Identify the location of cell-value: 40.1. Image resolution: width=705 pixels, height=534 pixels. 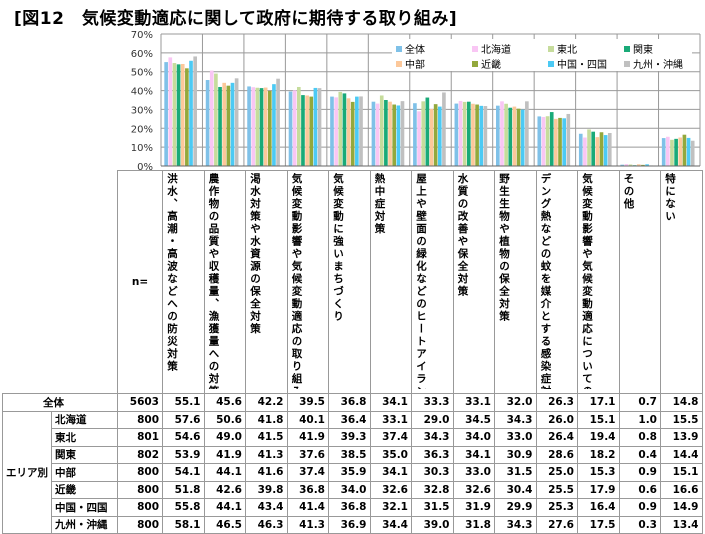
(307, 419).